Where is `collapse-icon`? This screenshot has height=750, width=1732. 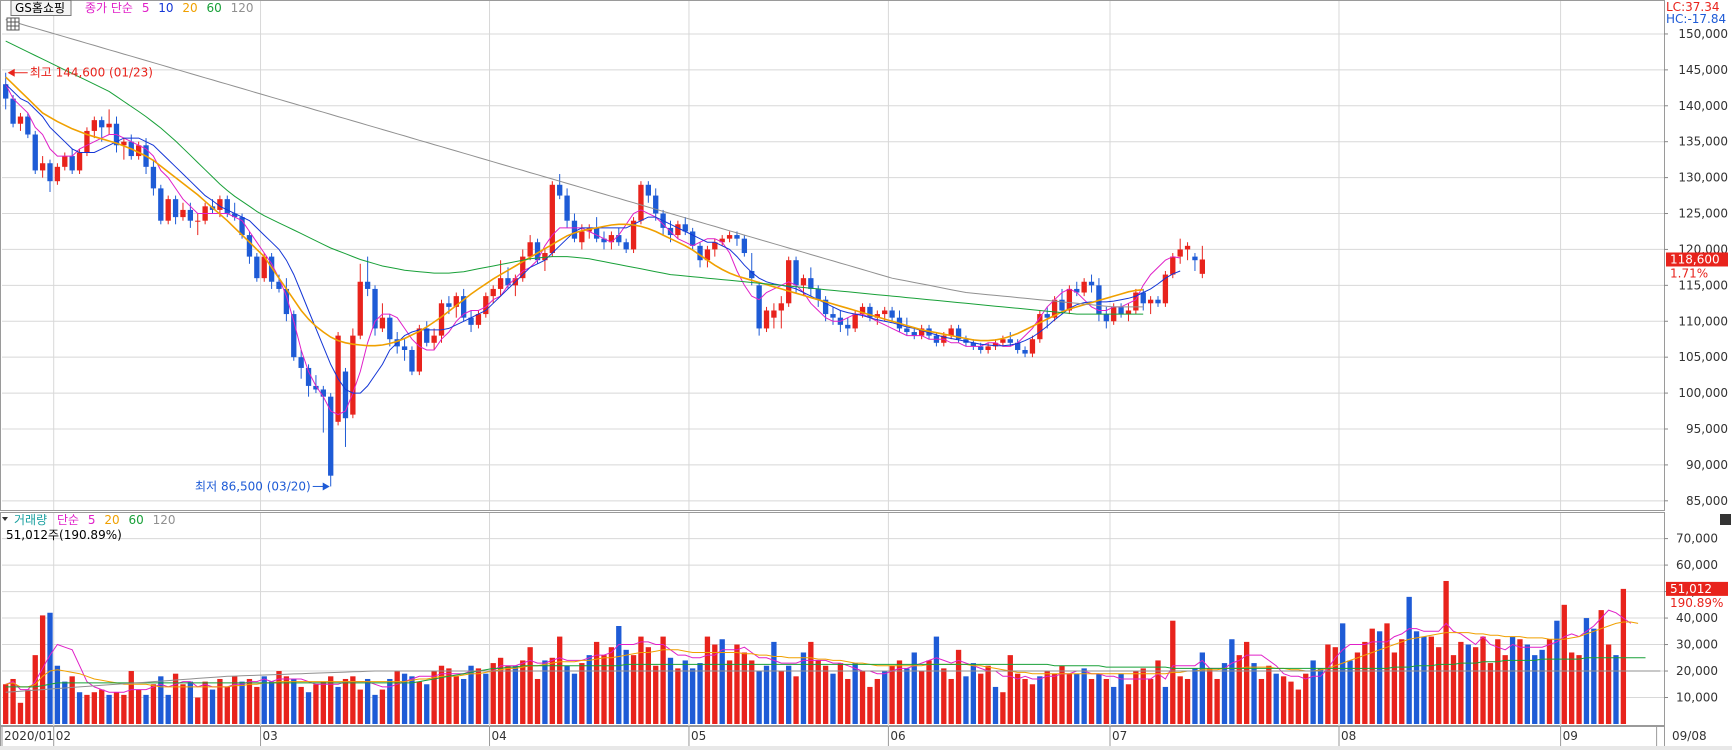
collapse-icon is located at coordinates (5, 519).